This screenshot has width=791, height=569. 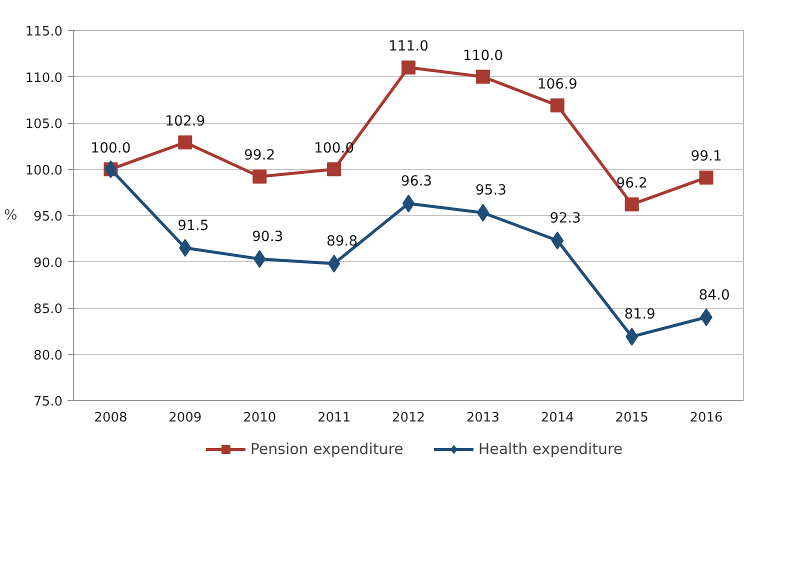 What do you see at coordinates (550, 449) in the screenshot?
I see `legend-label: Health expenditure` at bounding box center [550, 449].